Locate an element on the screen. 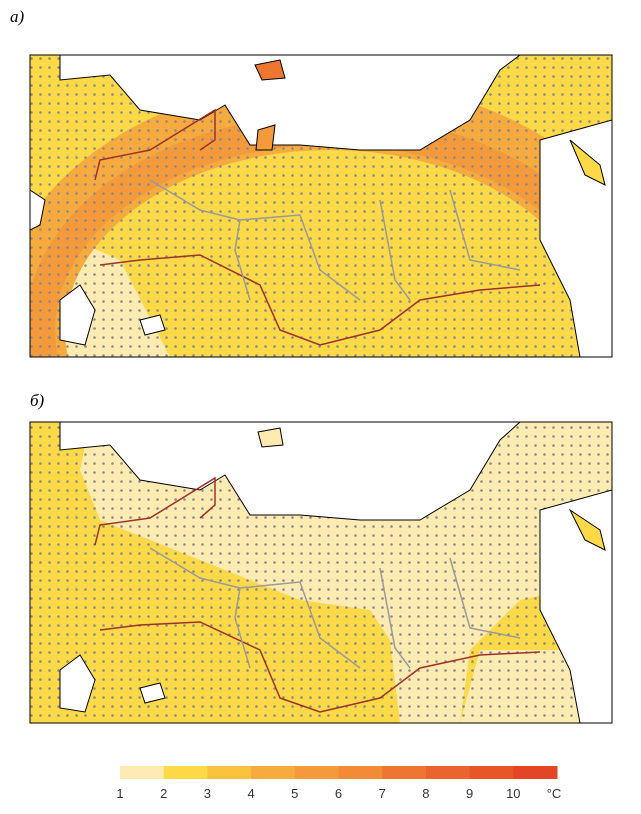 Image resolution: width=641 pixels, height=814 pixels. colorbar-unit: °C is located at coordinates (554, 793).